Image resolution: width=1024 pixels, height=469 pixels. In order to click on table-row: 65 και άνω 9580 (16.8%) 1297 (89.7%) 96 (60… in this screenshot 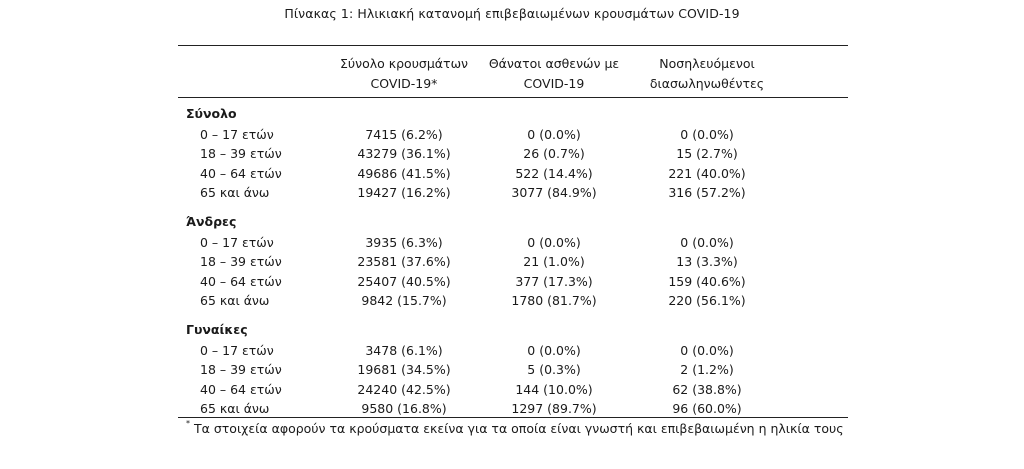, I will do `click(512, 409)`.